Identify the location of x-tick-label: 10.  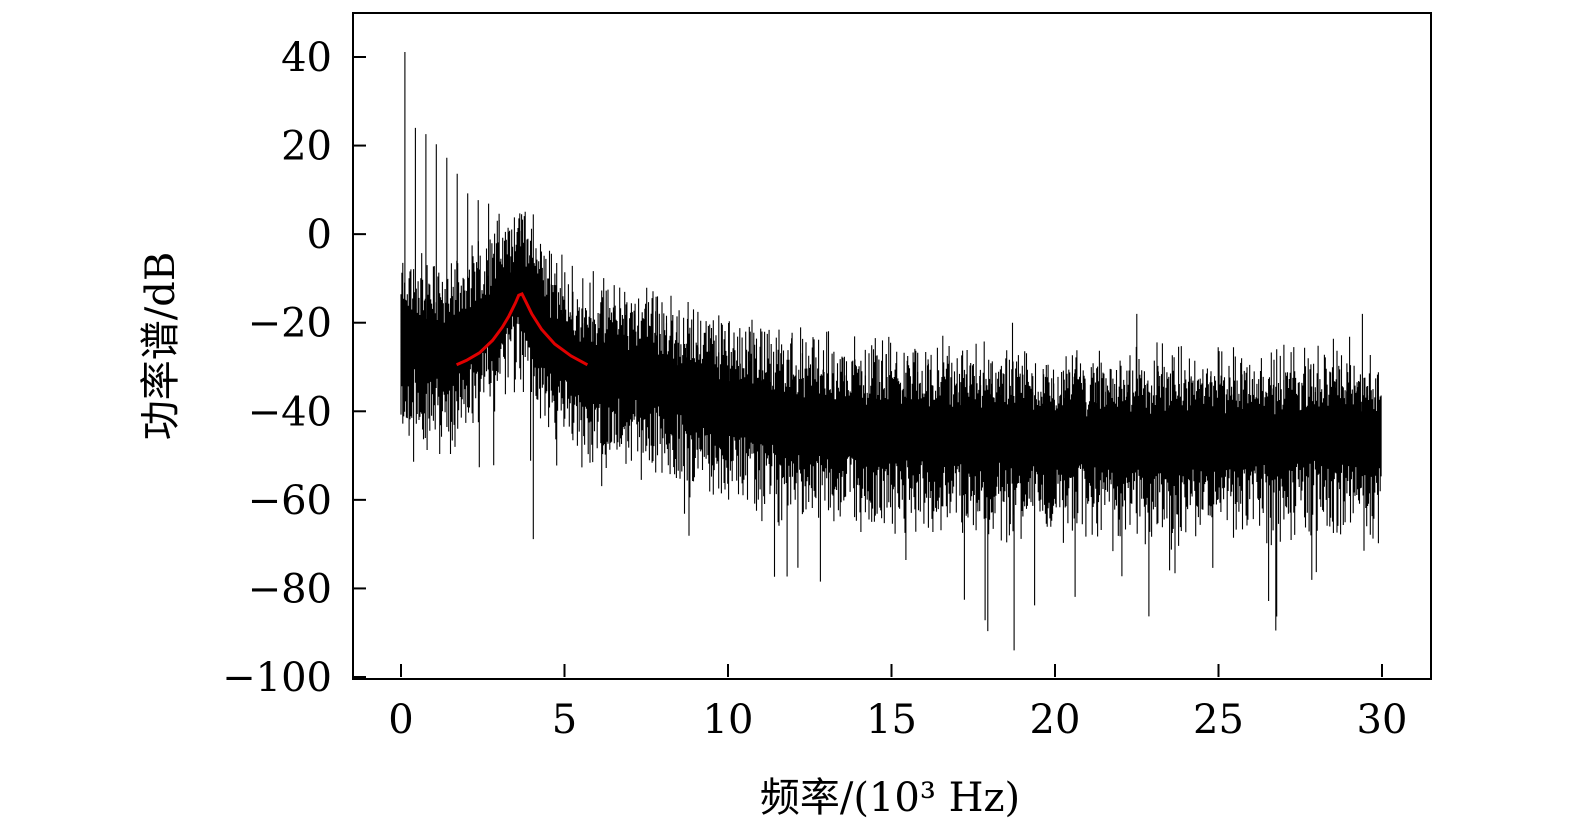
(728, 720).